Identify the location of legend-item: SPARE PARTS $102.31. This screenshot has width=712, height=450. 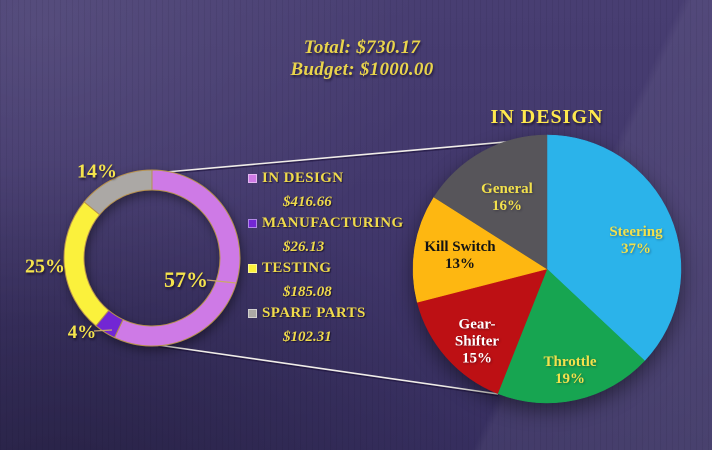
(326, 325).